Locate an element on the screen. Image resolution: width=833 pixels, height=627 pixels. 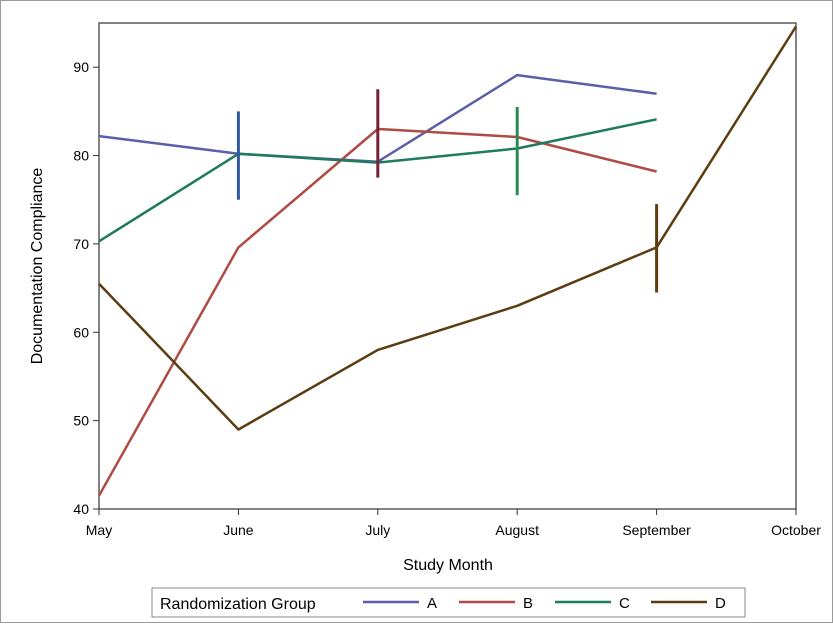
x-tick-label: June is located at coordinates (238, 530).